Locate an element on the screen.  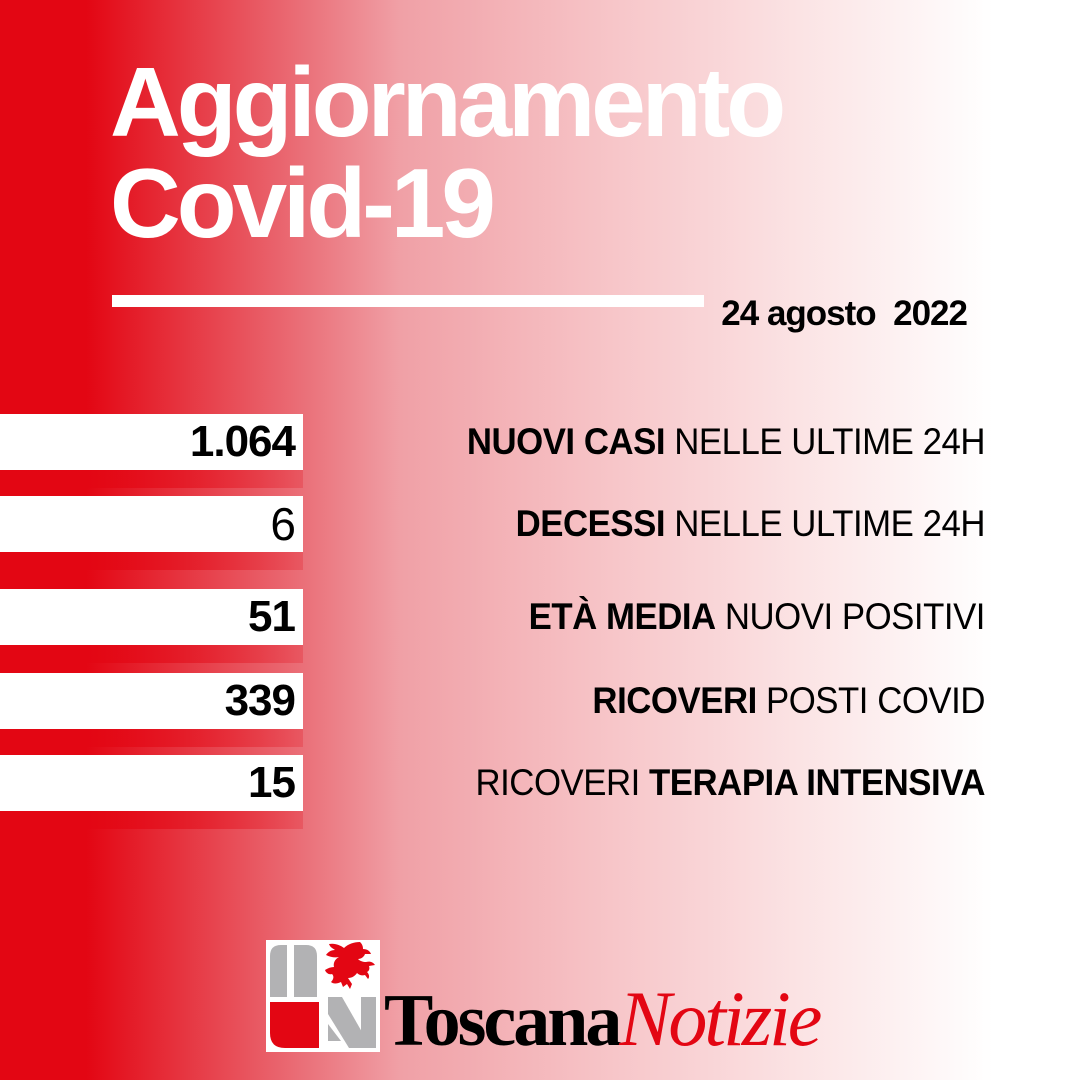
stat-row-nuovi-casi: 1.064 NUOVI CASI NELLE ULTIME 24H is located at coordinates (540, 451).